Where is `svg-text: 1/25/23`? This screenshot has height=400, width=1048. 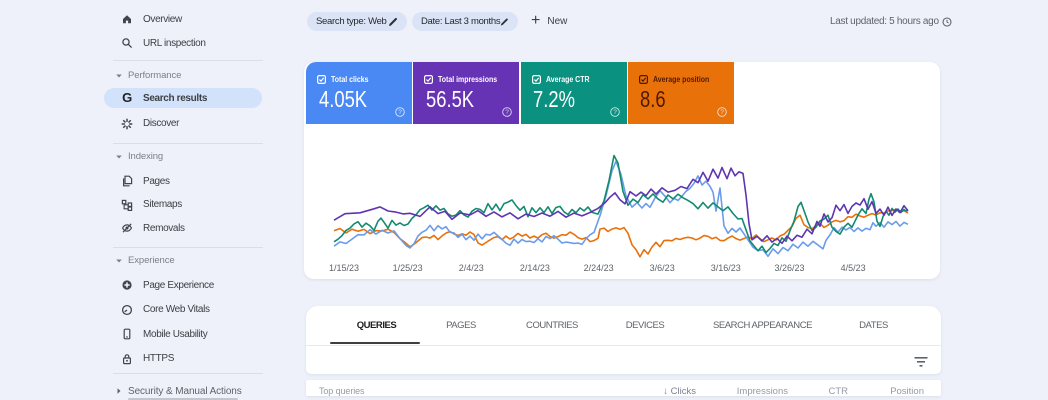 svg-text: 1/25/23 is located at coordinates (408, 268).